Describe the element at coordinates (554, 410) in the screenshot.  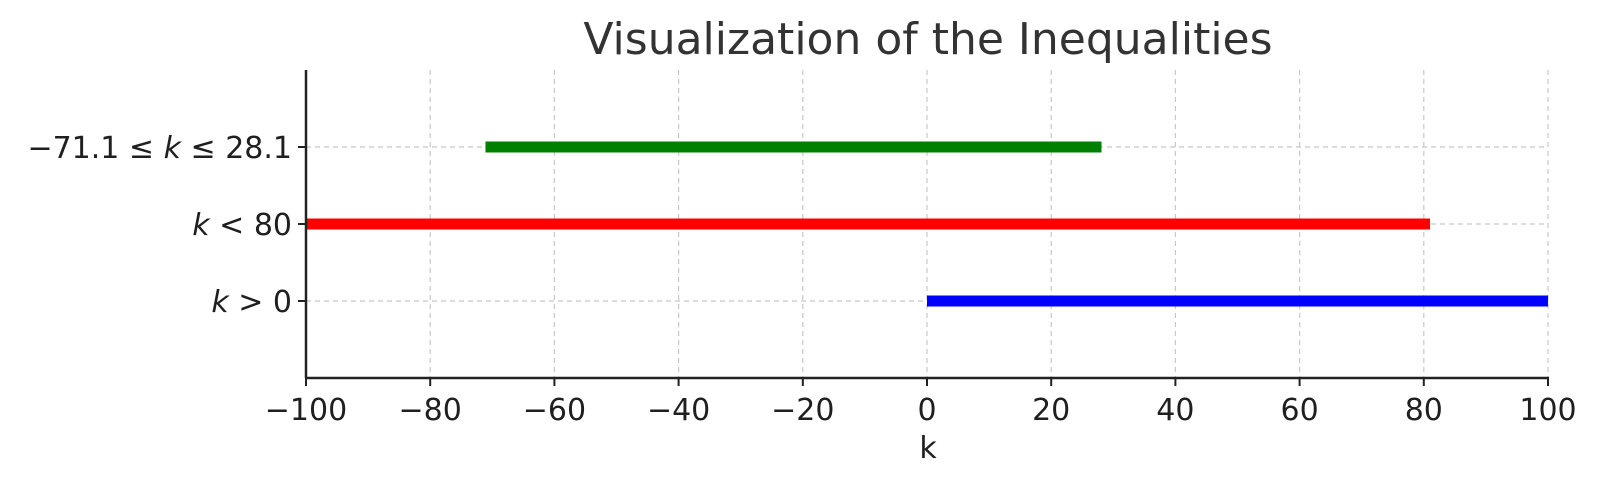
I see `x-tick-label: −60` at that location.